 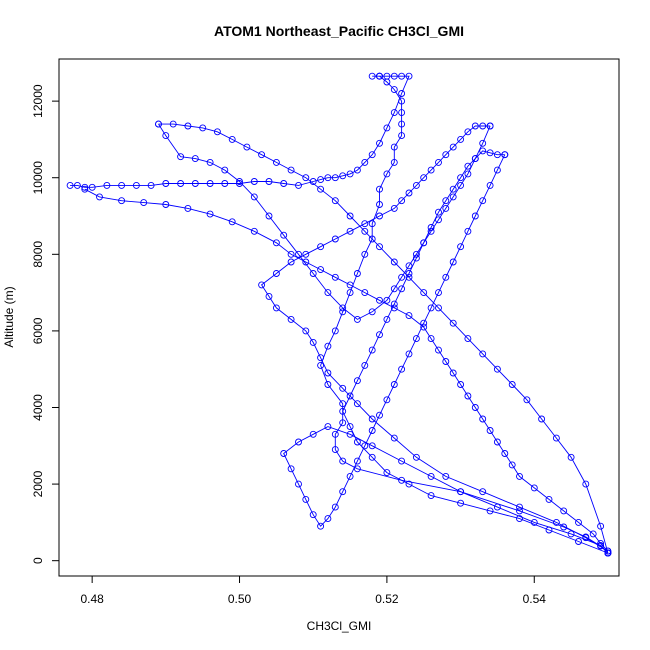 I want to click on y-tick-label: 10000, so click(x=38, y=178).